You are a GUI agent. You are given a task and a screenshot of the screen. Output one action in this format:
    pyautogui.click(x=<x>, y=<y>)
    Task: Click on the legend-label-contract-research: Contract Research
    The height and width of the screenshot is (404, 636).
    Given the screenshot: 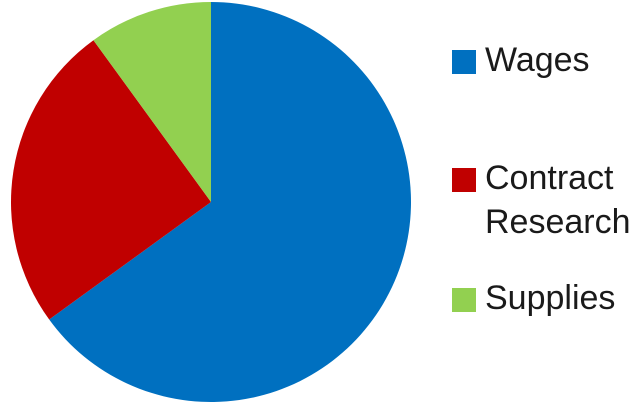 What is the action you would take?
    pyautogui.click(x=558, y=200)
    